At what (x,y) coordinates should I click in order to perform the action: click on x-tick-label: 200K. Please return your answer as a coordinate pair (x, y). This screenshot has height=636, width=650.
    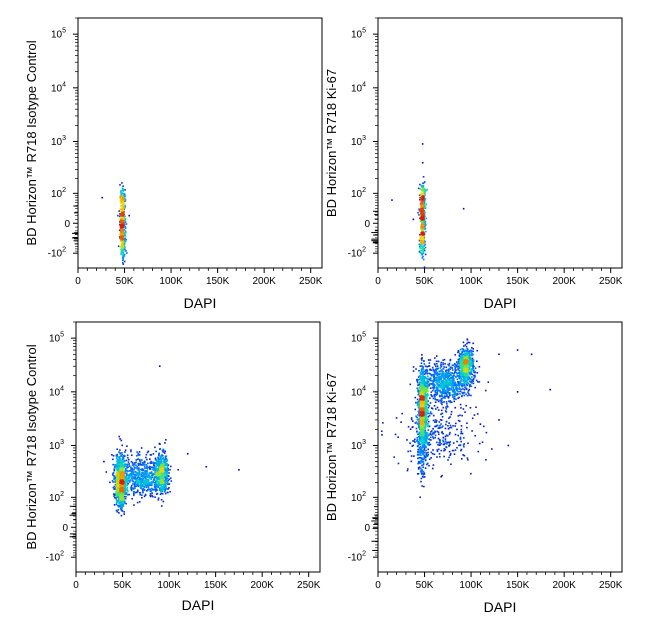
    Looking at the image, I should click on (564, 585).